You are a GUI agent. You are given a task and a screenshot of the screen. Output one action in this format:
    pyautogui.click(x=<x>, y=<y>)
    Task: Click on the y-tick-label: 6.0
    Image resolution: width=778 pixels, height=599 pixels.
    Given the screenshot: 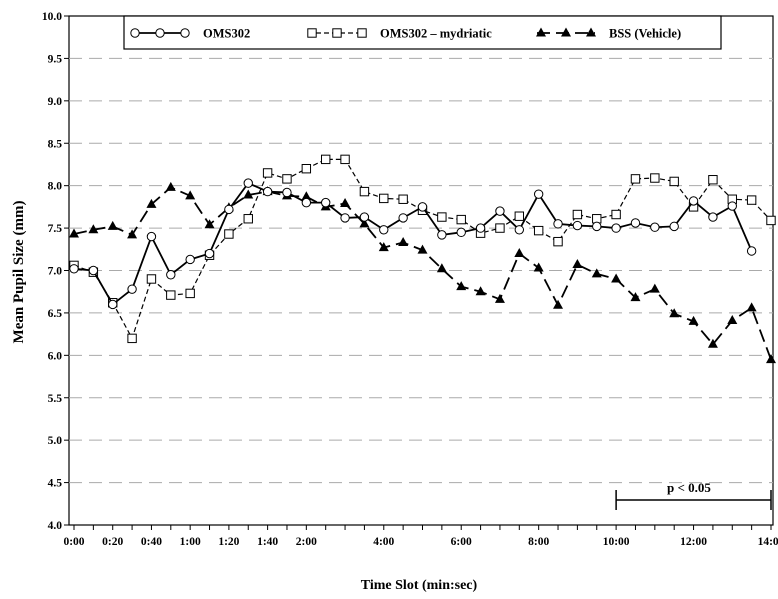 What is the action you would take?
    pyautogui.click(x=55, y=356)
    